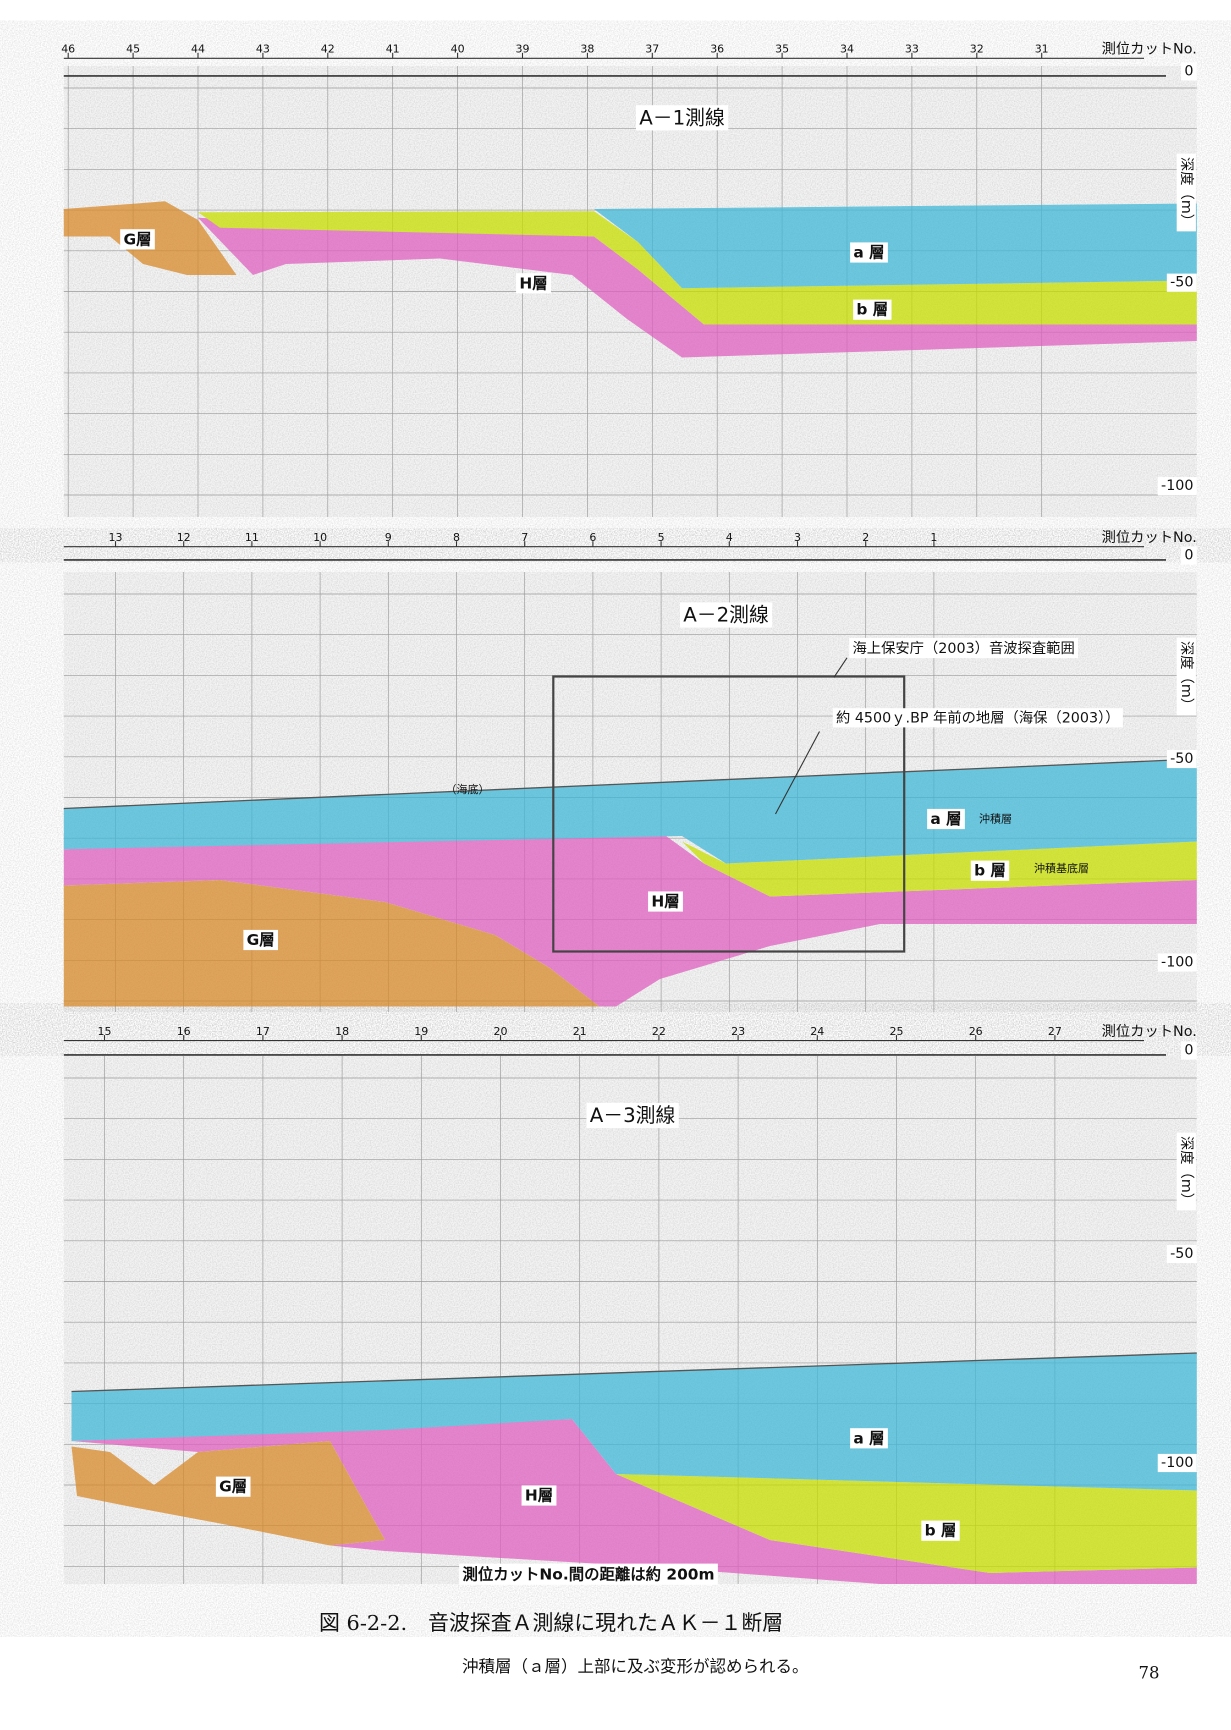  I want to click on station-number: 37, so click(652, 49).